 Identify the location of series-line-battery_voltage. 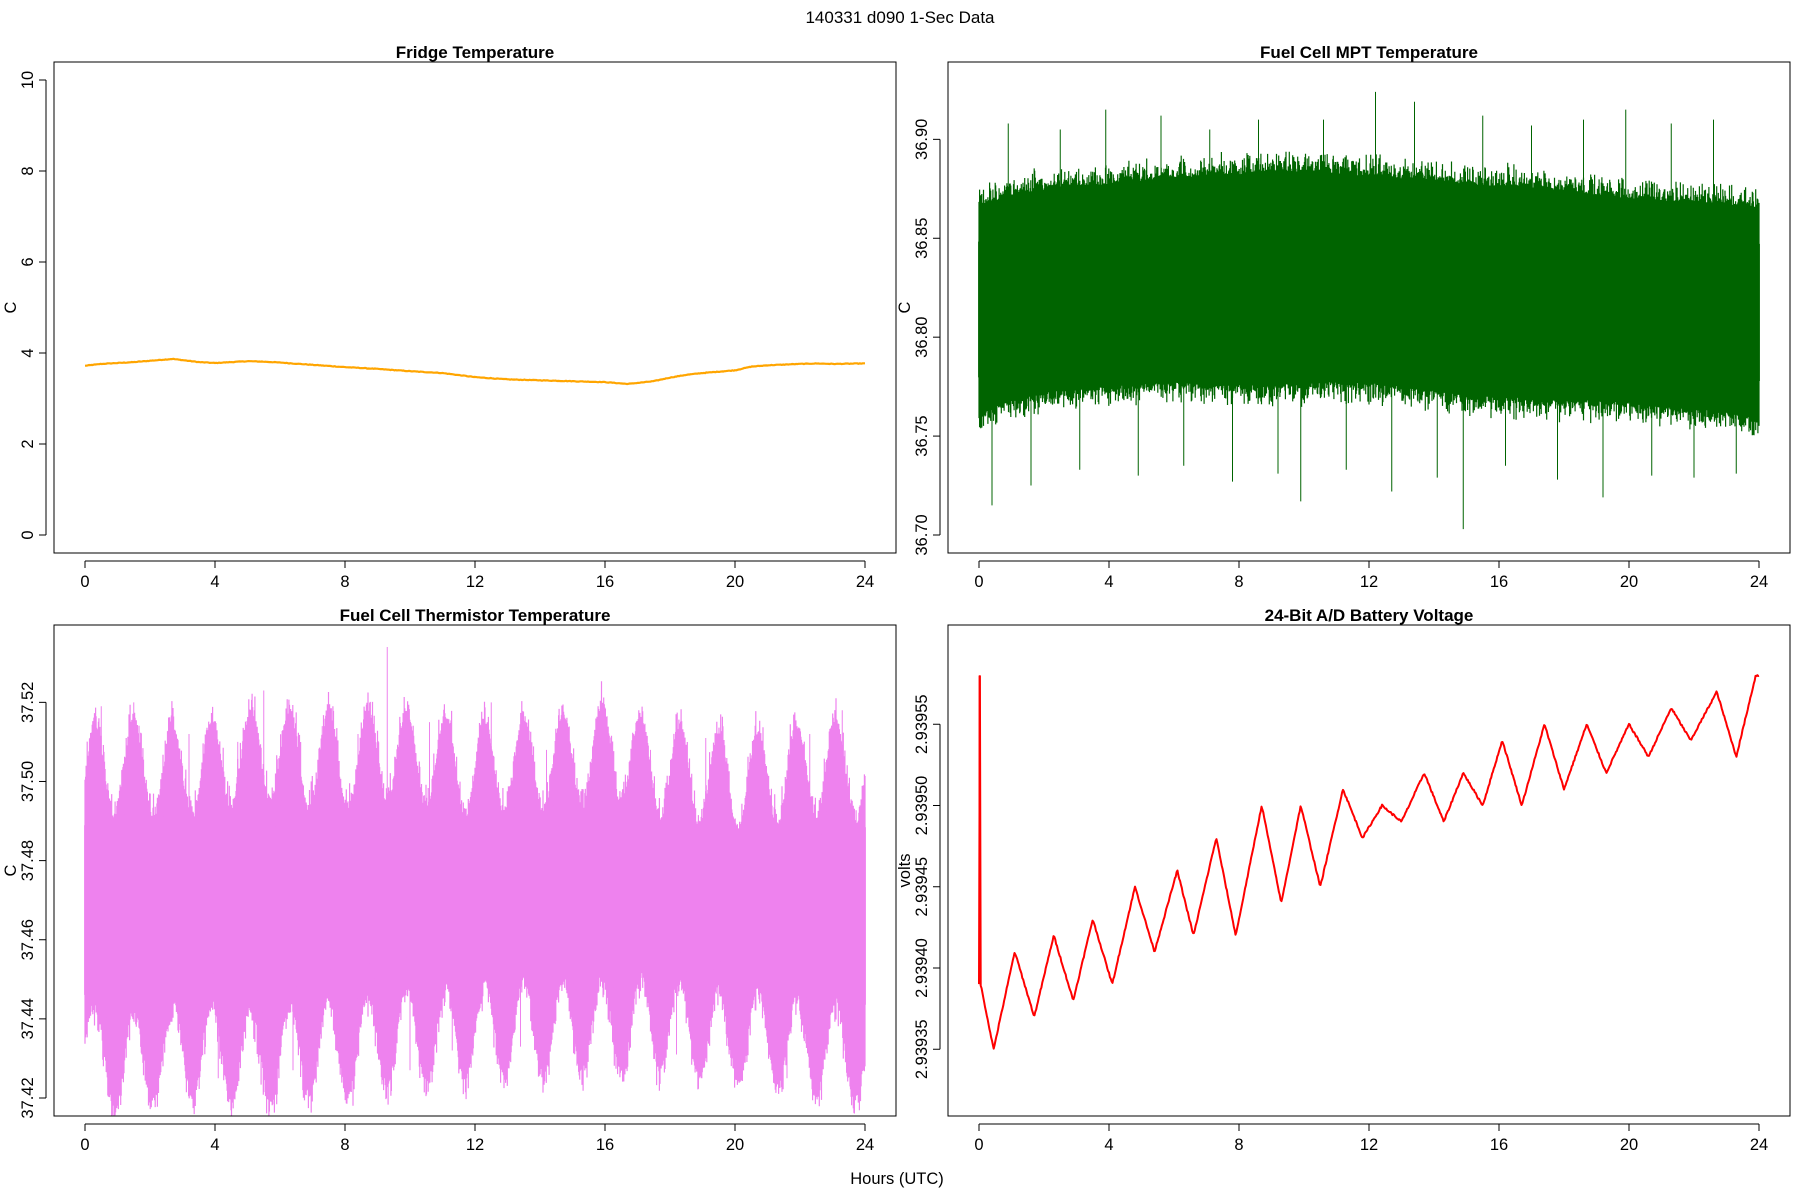
(1369, 862).